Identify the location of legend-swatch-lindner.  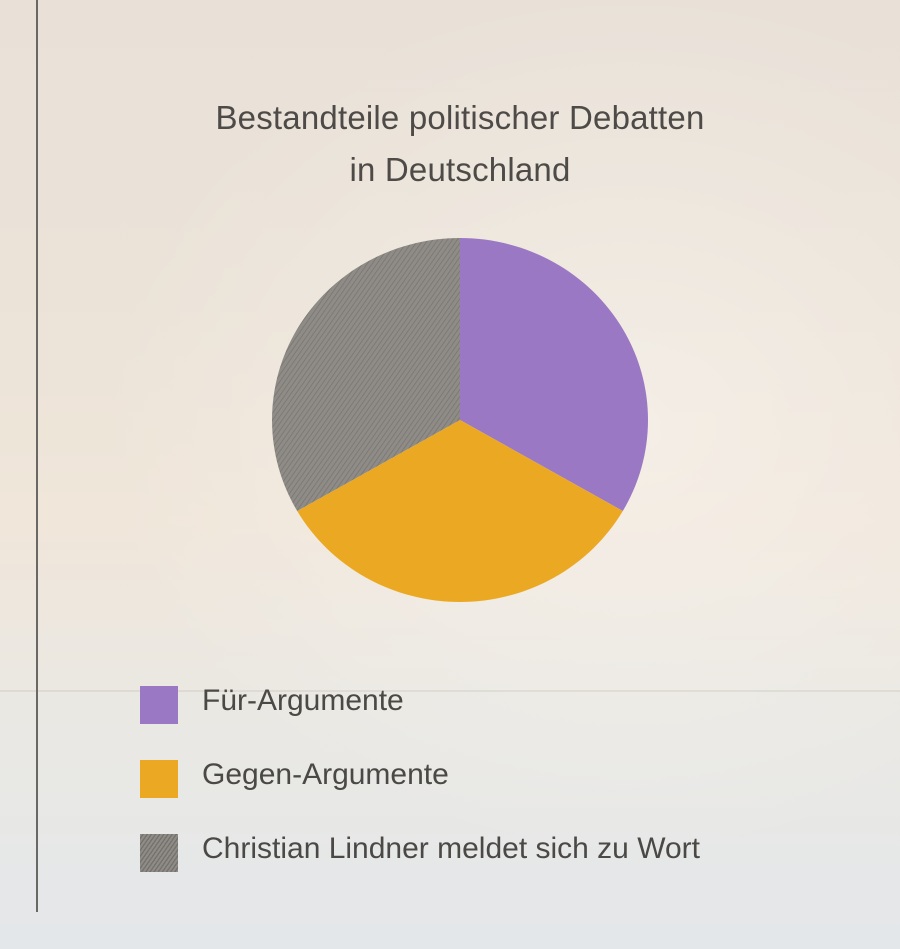
(159, 853).